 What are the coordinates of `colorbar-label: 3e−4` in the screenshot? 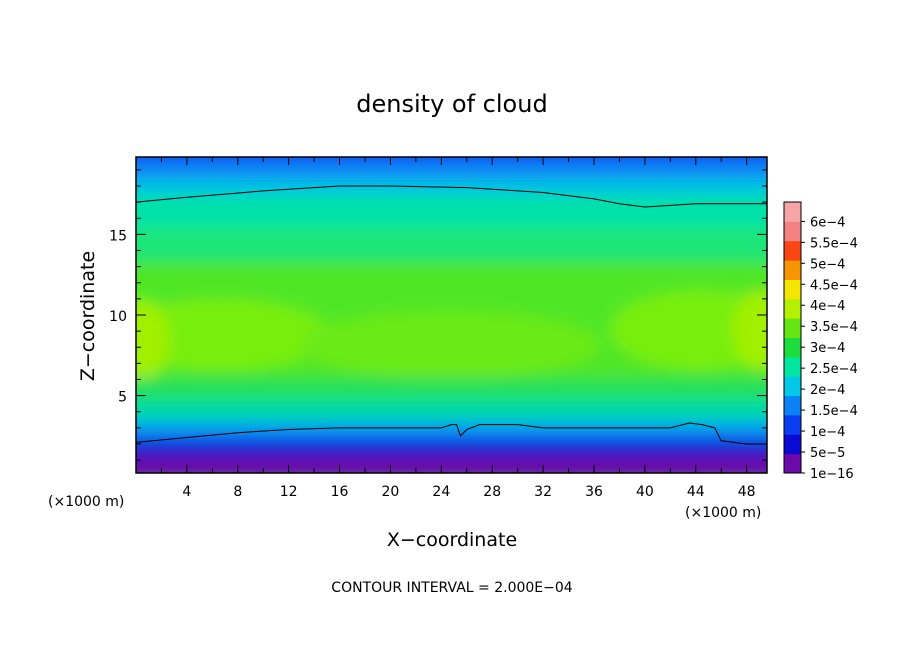 It's located at (827, 348).